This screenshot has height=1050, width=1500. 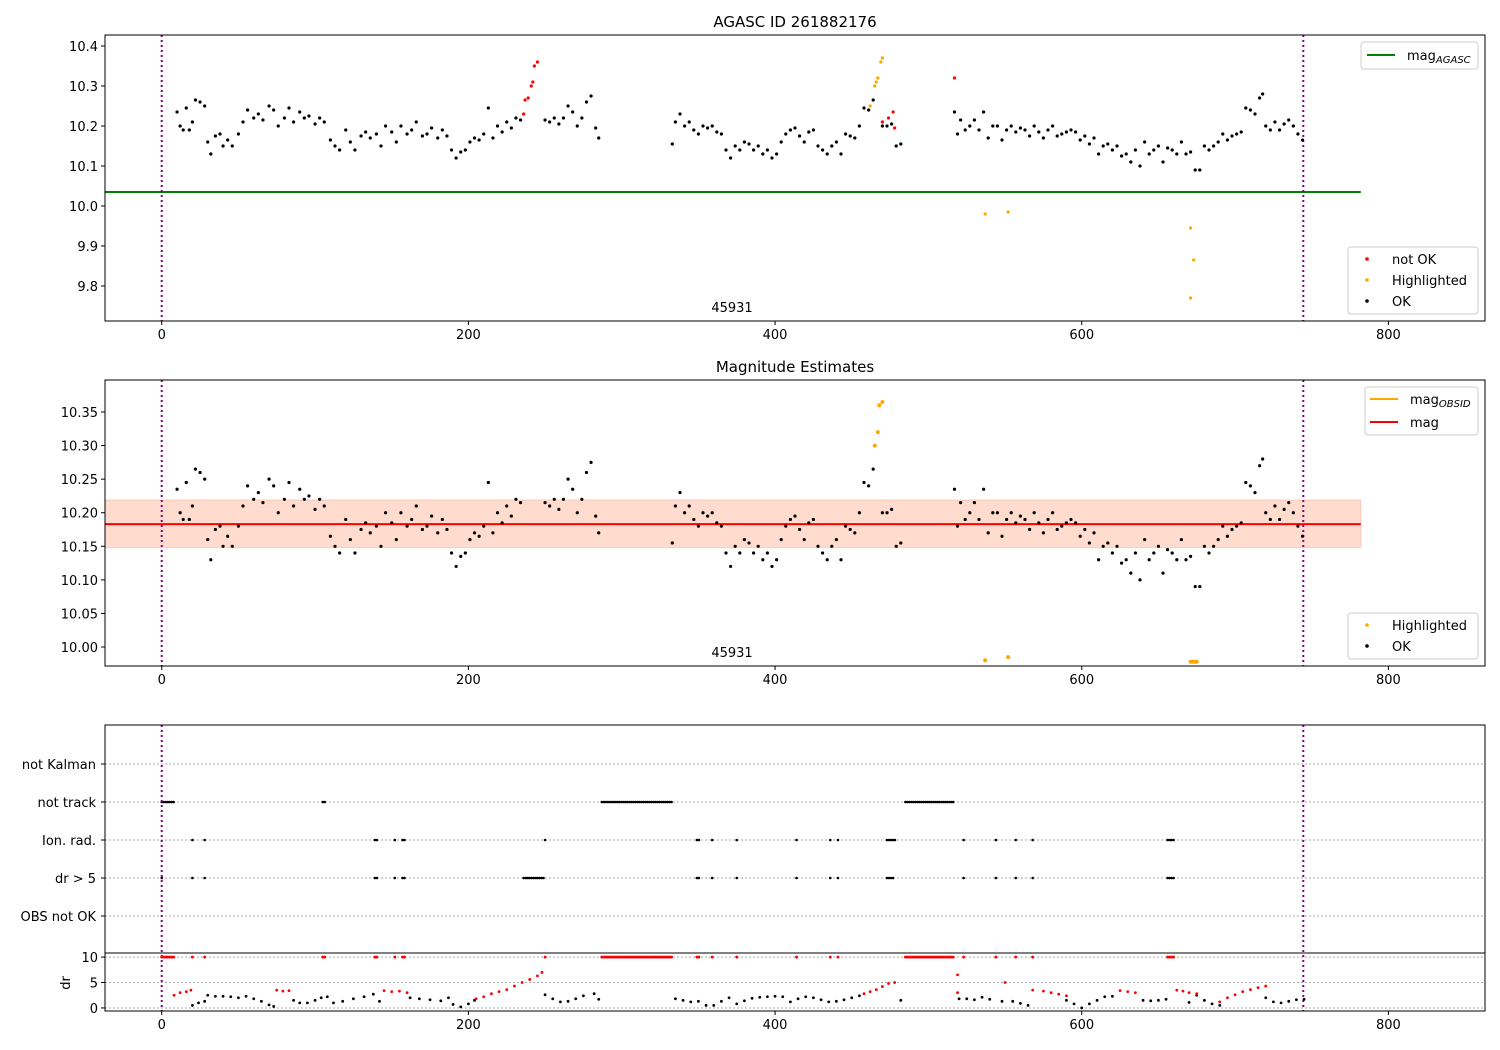 I want to click on y-tick-label: 10.2, so click(x=83, y=127).